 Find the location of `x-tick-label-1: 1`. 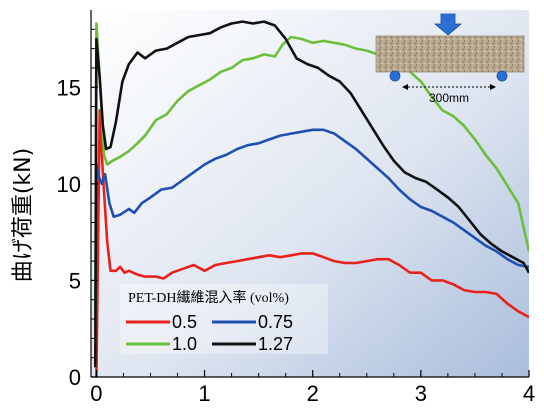

x-tick-label-1: 1 is located at coordinates (204, 393).